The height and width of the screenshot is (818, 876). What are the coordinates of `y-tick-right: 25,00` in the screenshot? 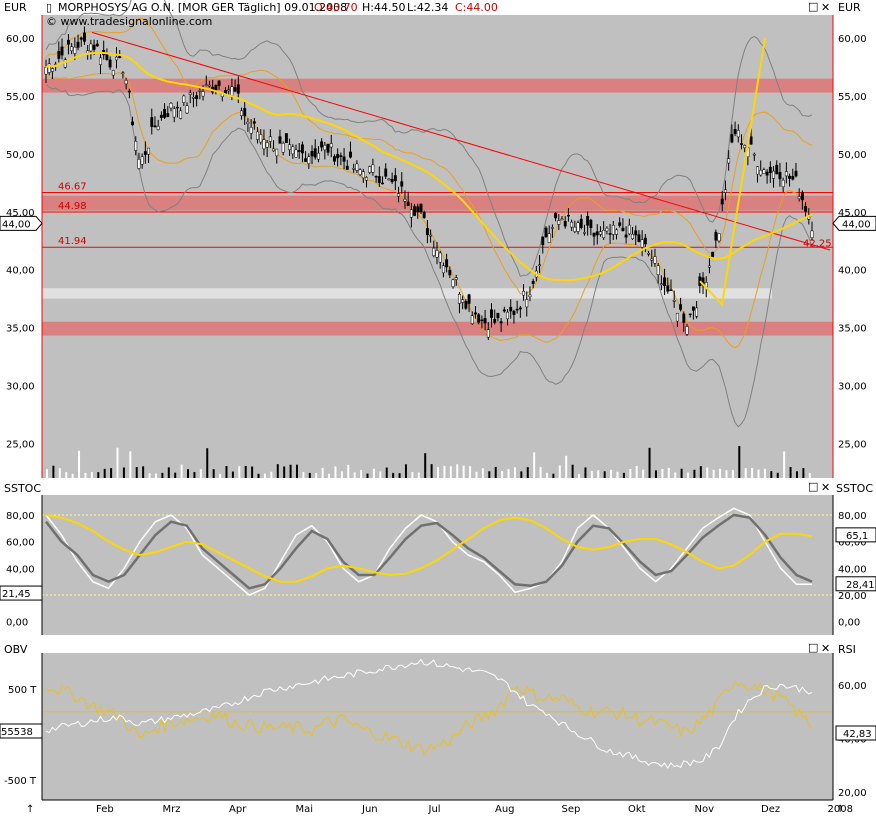 It's located at (852, 444).